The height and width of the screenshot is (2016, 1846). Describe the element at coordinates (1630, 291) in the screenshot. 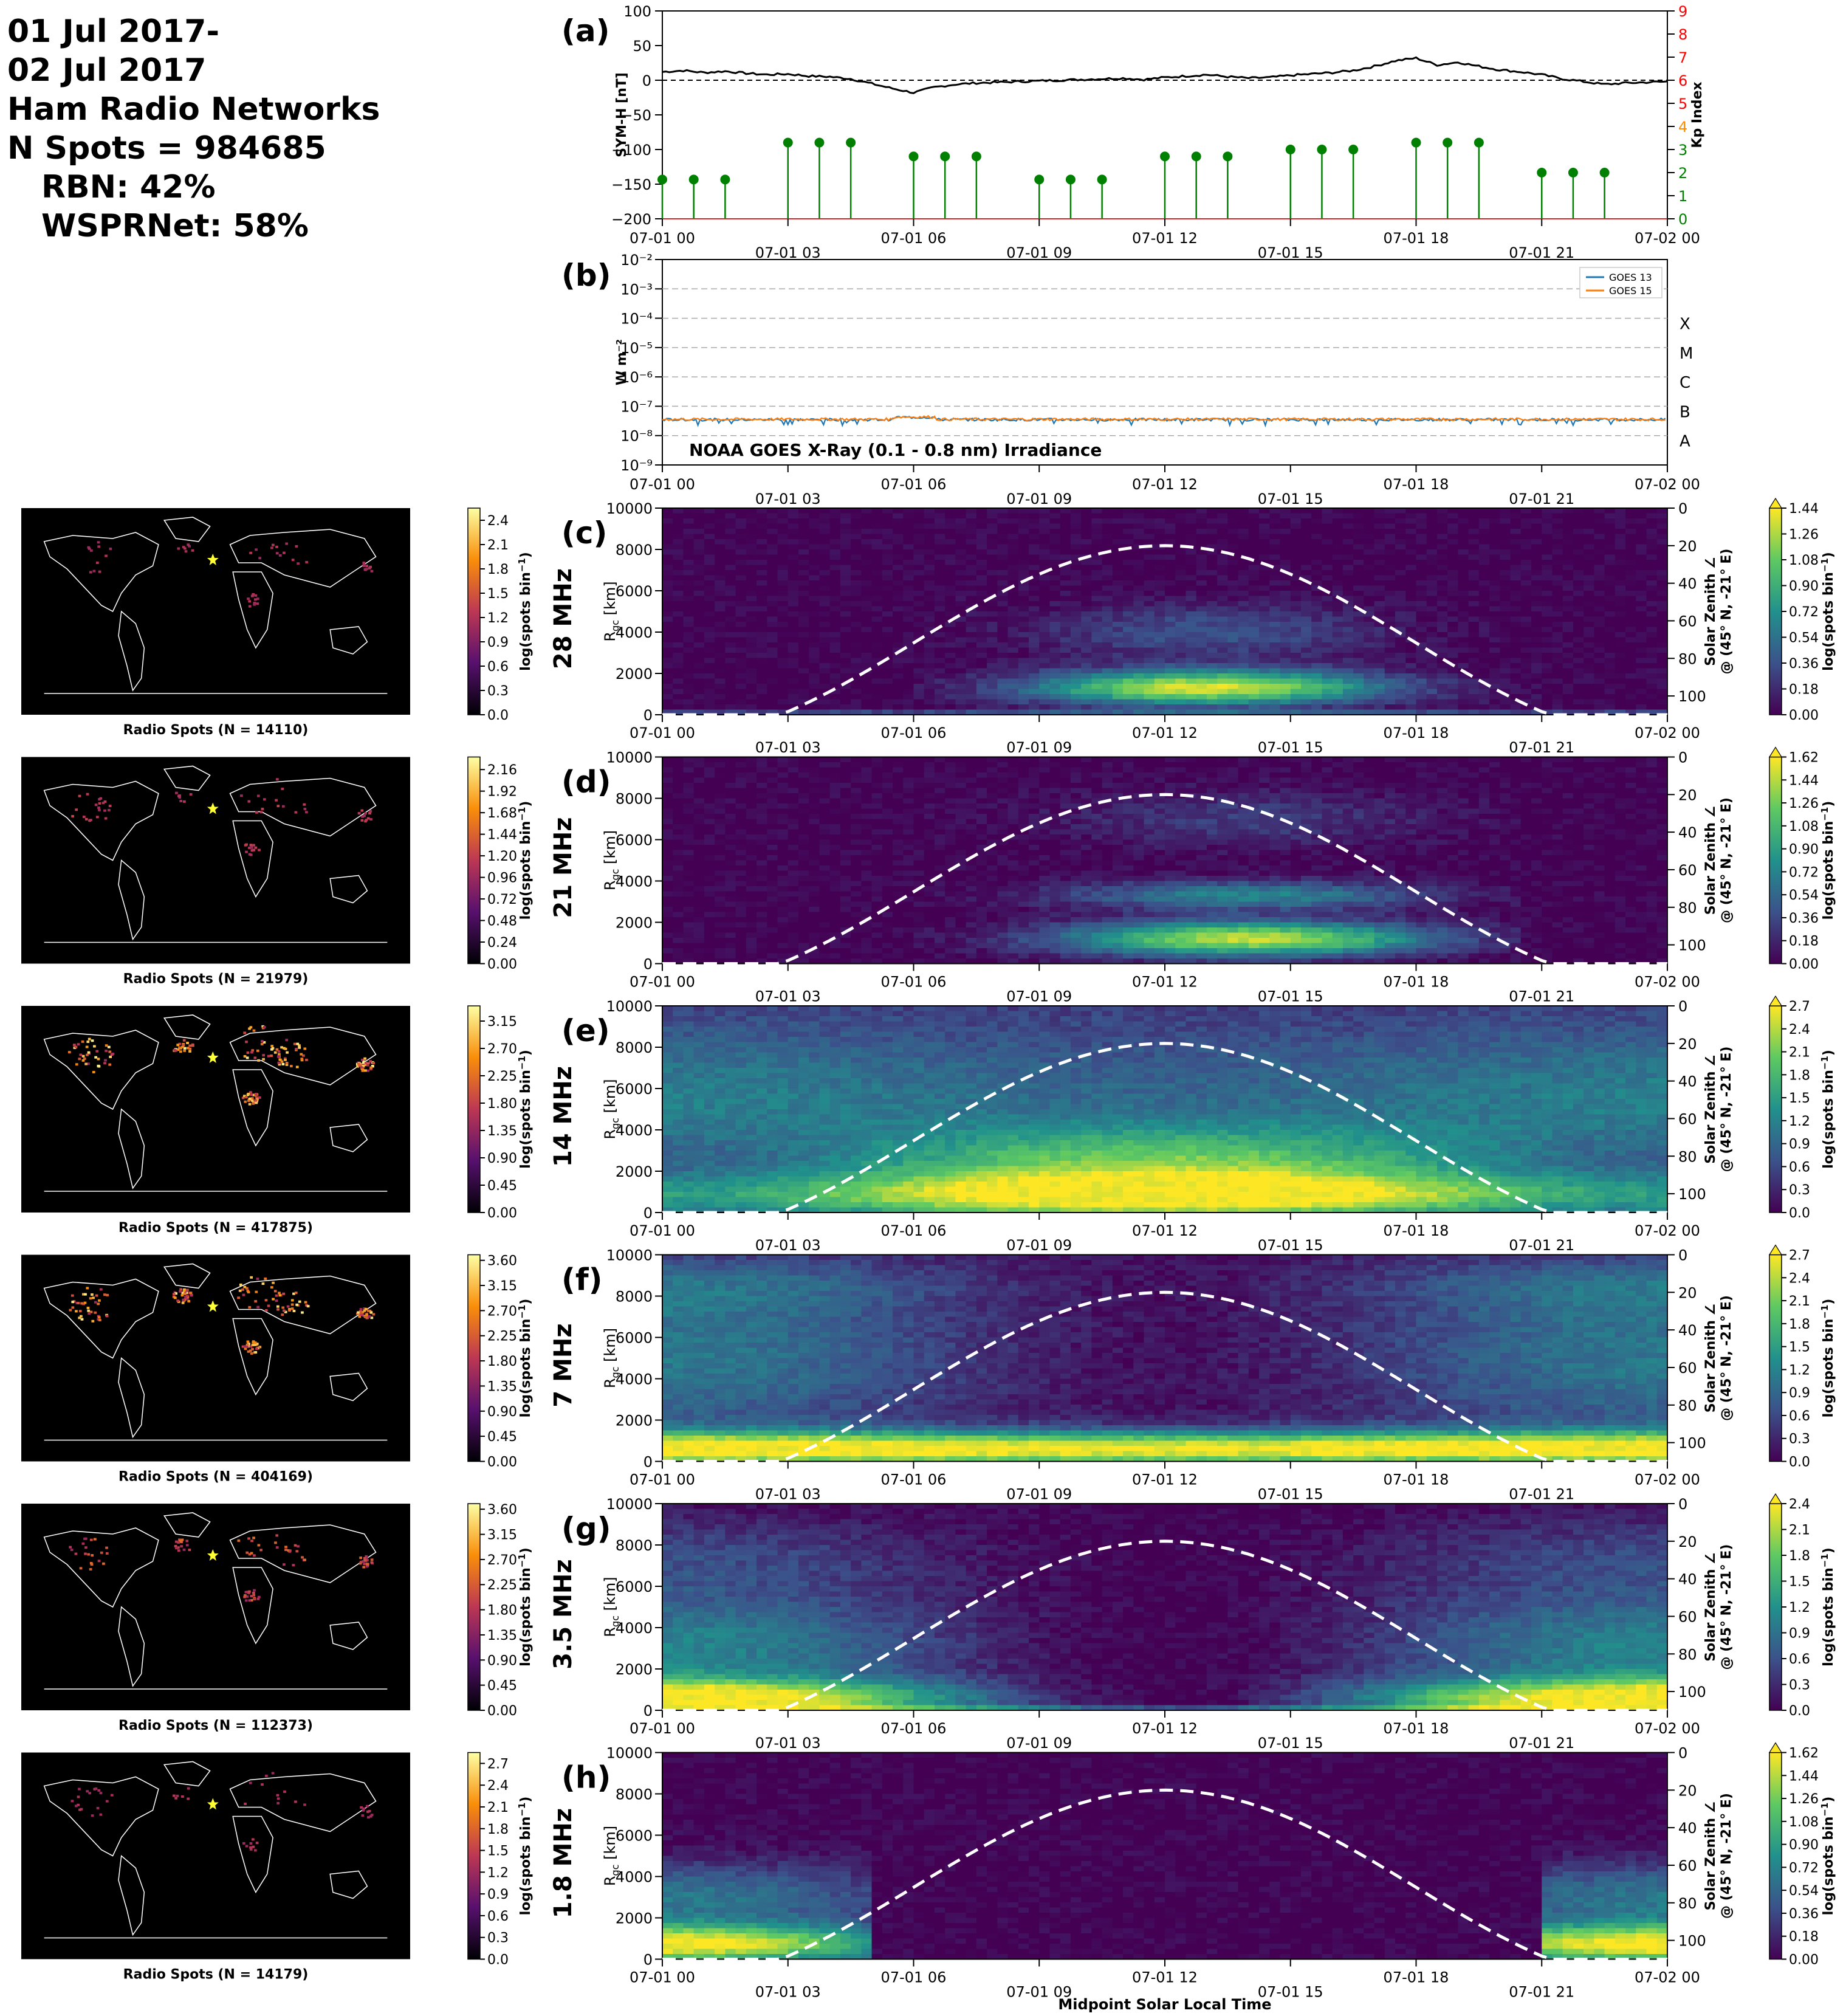

I see `legend-entry: GOES 15` at that location.